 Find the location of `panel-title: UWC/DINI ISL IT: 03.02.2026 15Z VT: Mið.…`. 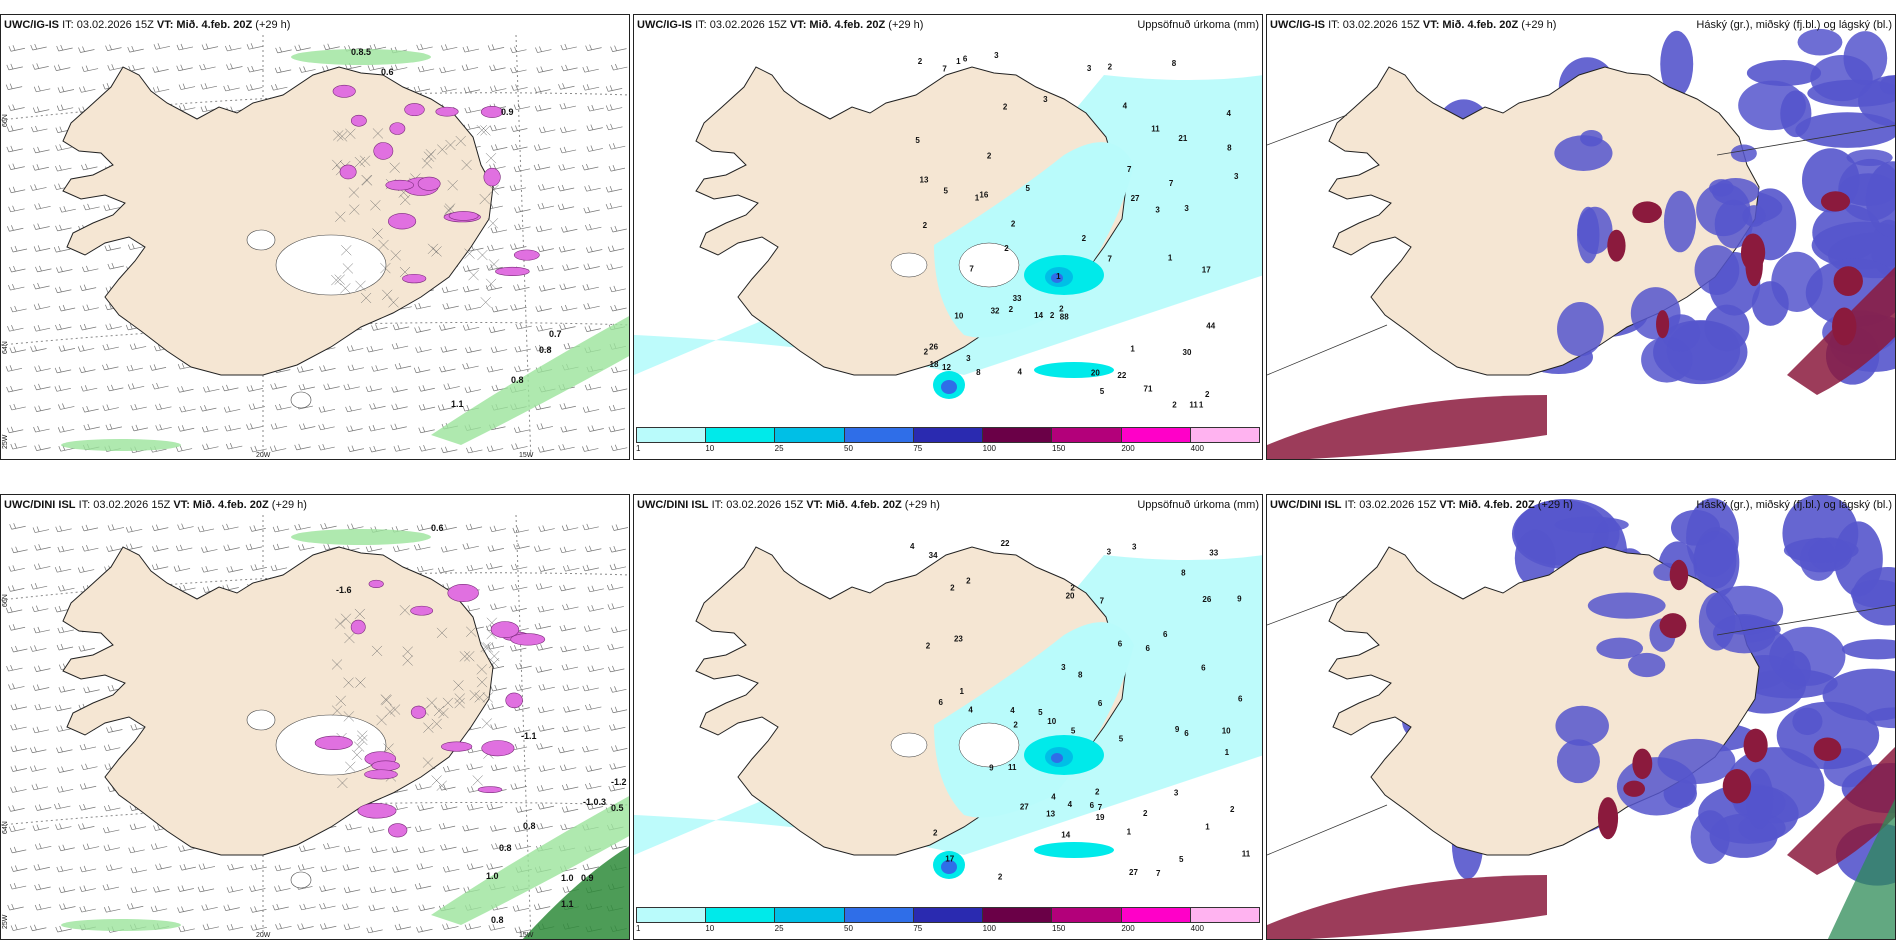

panel-title: UWC/DINI ISL IT: 03.02.2026 15Z VT: Mið.… is located at coordinates (1581, 505).